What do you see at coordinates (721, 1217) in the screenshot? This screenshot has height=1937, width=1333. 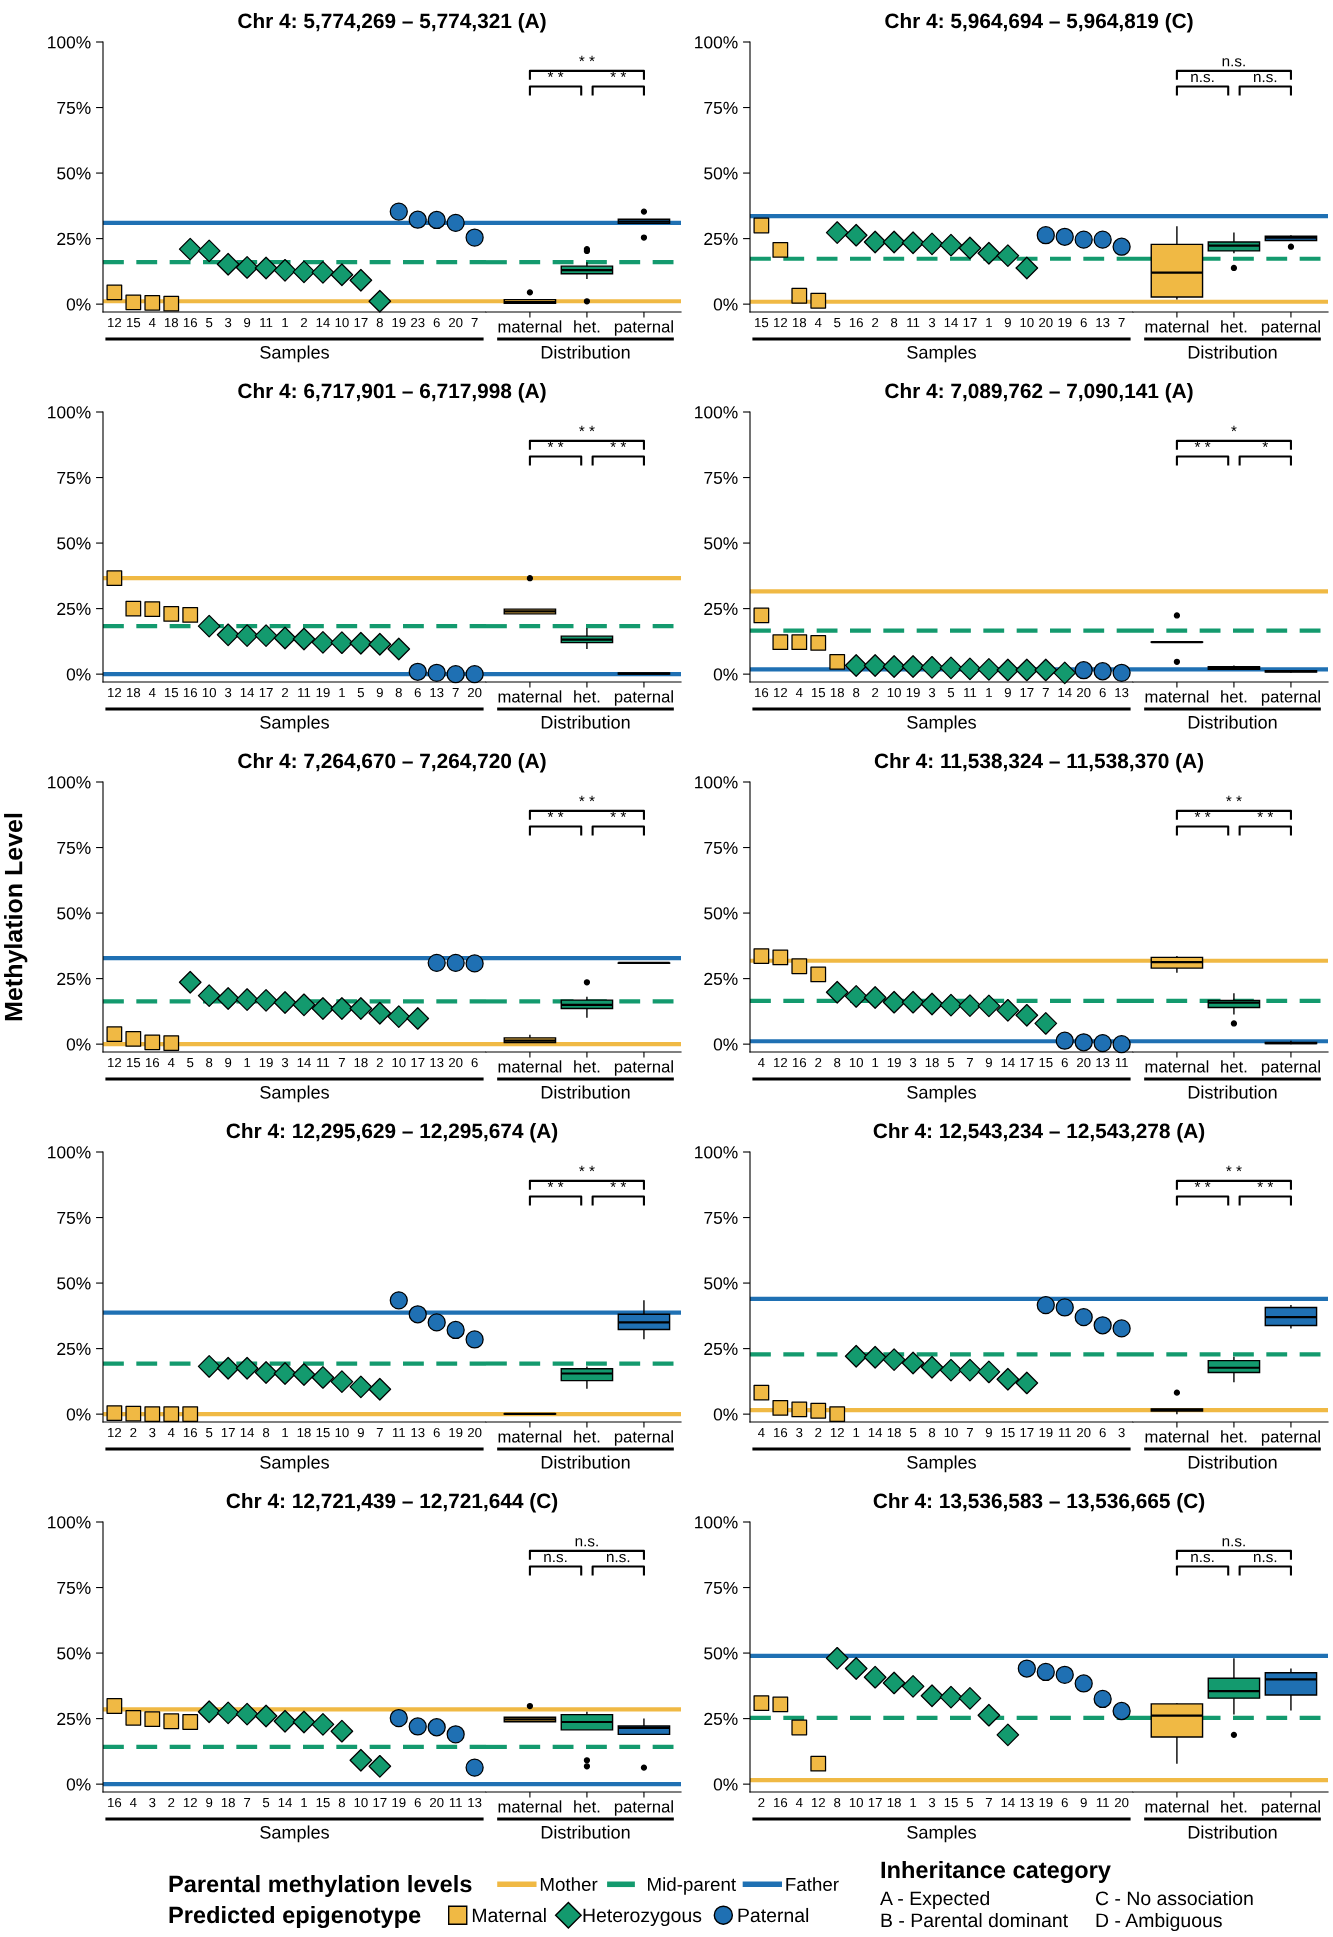 I see `y-tick-label: 75%` at bounding box center [721, 1217].